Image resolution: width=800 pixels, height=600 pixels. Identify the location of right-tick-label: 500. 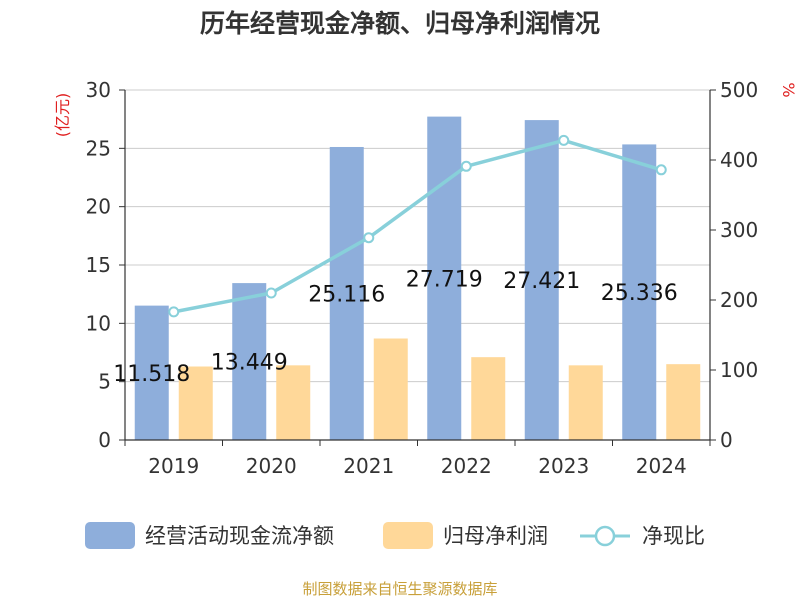
(739, 90).